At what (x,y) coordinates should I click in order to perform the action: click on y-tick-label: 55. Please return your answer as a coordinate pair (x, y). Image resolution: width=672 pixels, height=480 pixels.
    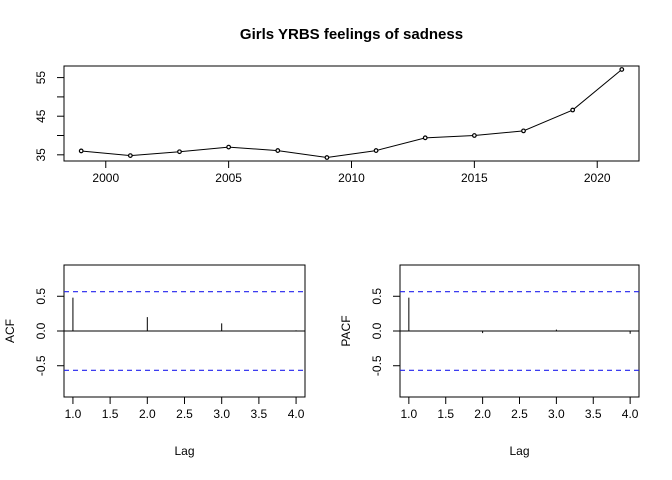
    Looking at the image, I should click on (41, 78).